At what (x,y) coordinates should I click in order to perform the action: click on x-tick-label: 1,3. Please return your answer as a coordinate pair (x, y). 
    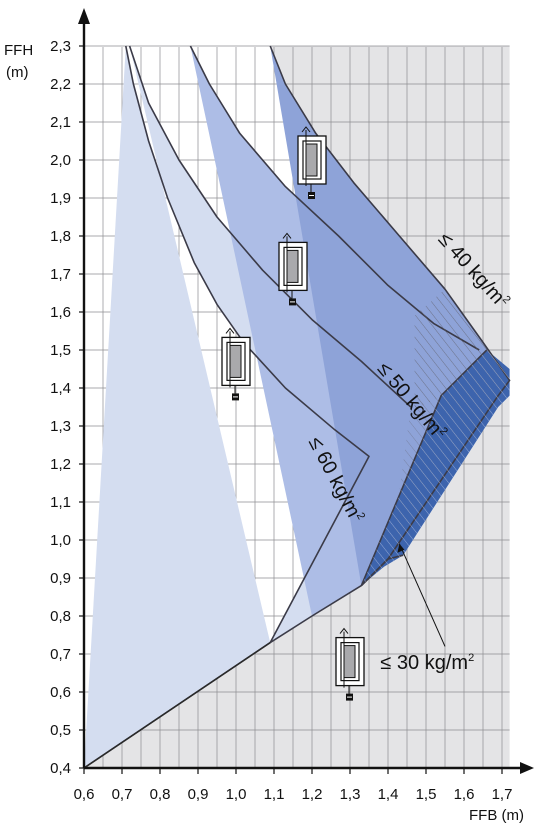
    Looking at the image, I should click on (350, 794).